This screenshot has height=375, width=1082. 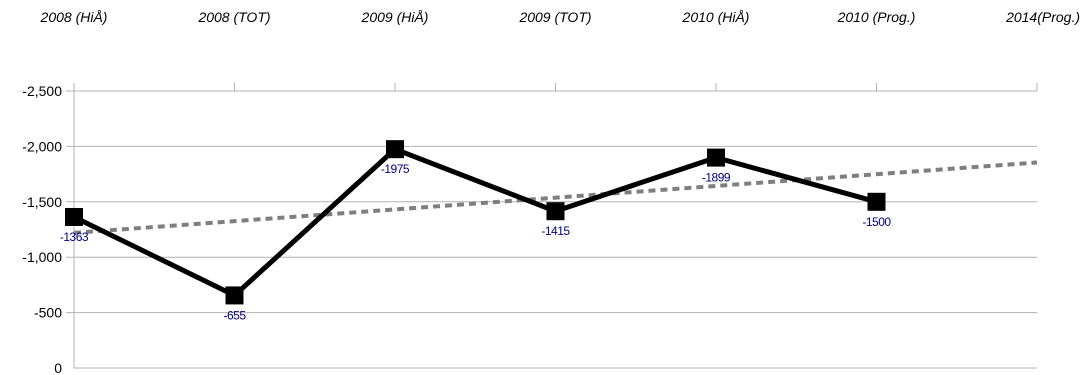 What do you see at coordinates (74, 237) in the screenshot?
I see `data-label: -1363` at bounding box center [74, 237].